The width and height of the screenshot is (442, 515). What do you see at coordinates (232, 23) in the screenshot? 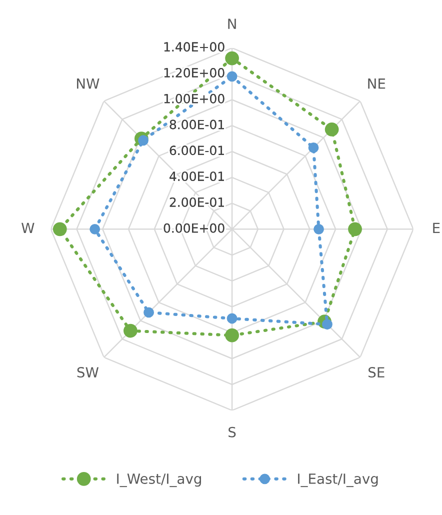
I see `spoke-label: N` at bounding box center [232, 23].